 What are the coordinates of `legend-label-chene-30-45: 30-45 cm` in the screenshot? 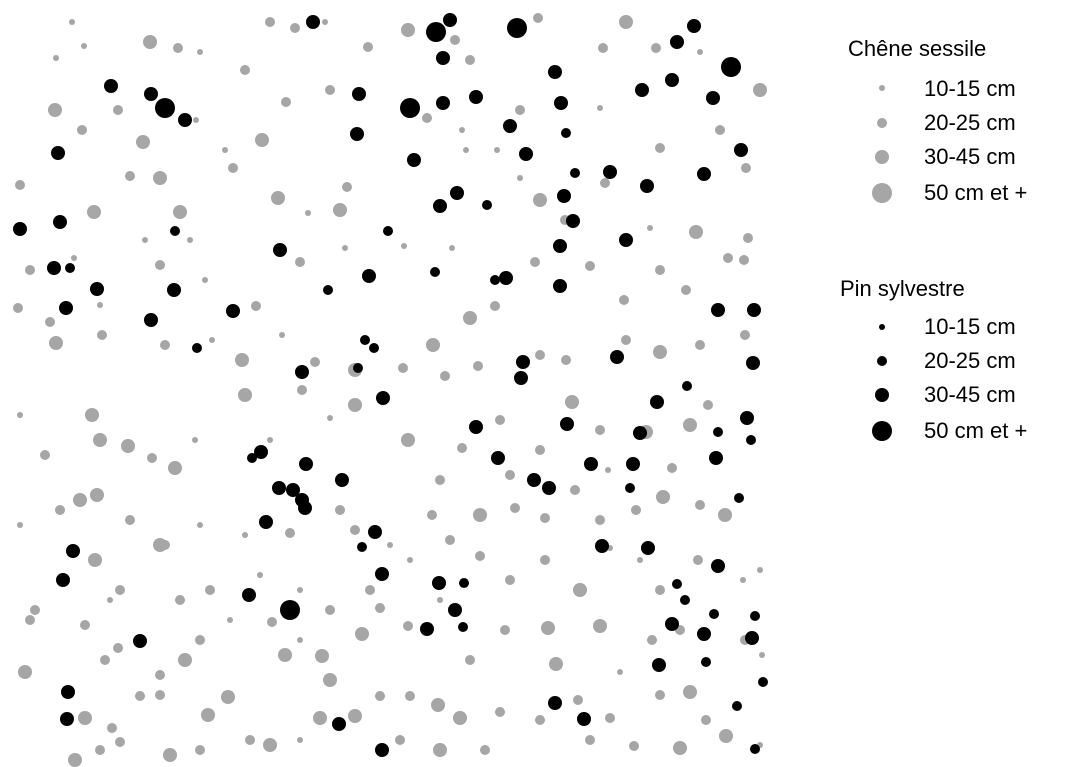 It's located at (970, 156).